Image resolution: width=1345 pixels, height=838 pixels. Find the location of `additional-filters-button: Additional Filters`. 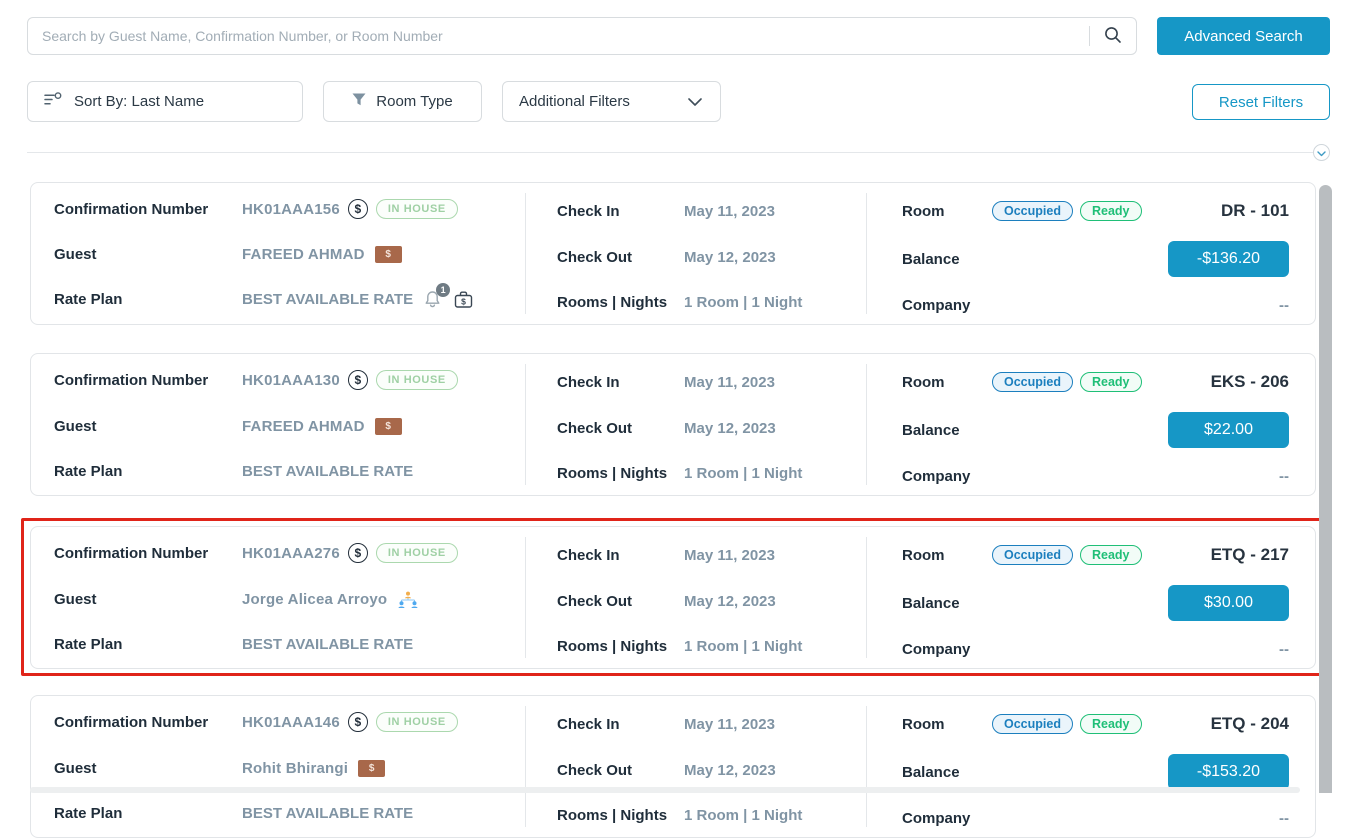

additional-filters-button: Additional Filters is located at coordinates (611, 101).